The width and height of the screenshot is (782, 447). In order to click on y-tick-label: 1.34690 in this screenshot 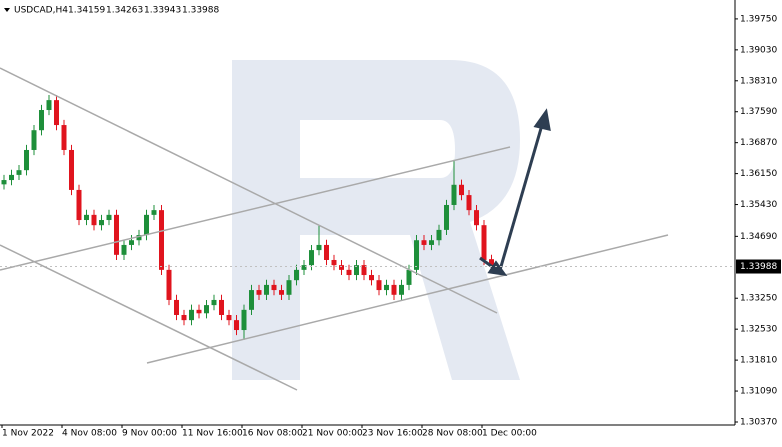, I will do `click(758, 237)`.